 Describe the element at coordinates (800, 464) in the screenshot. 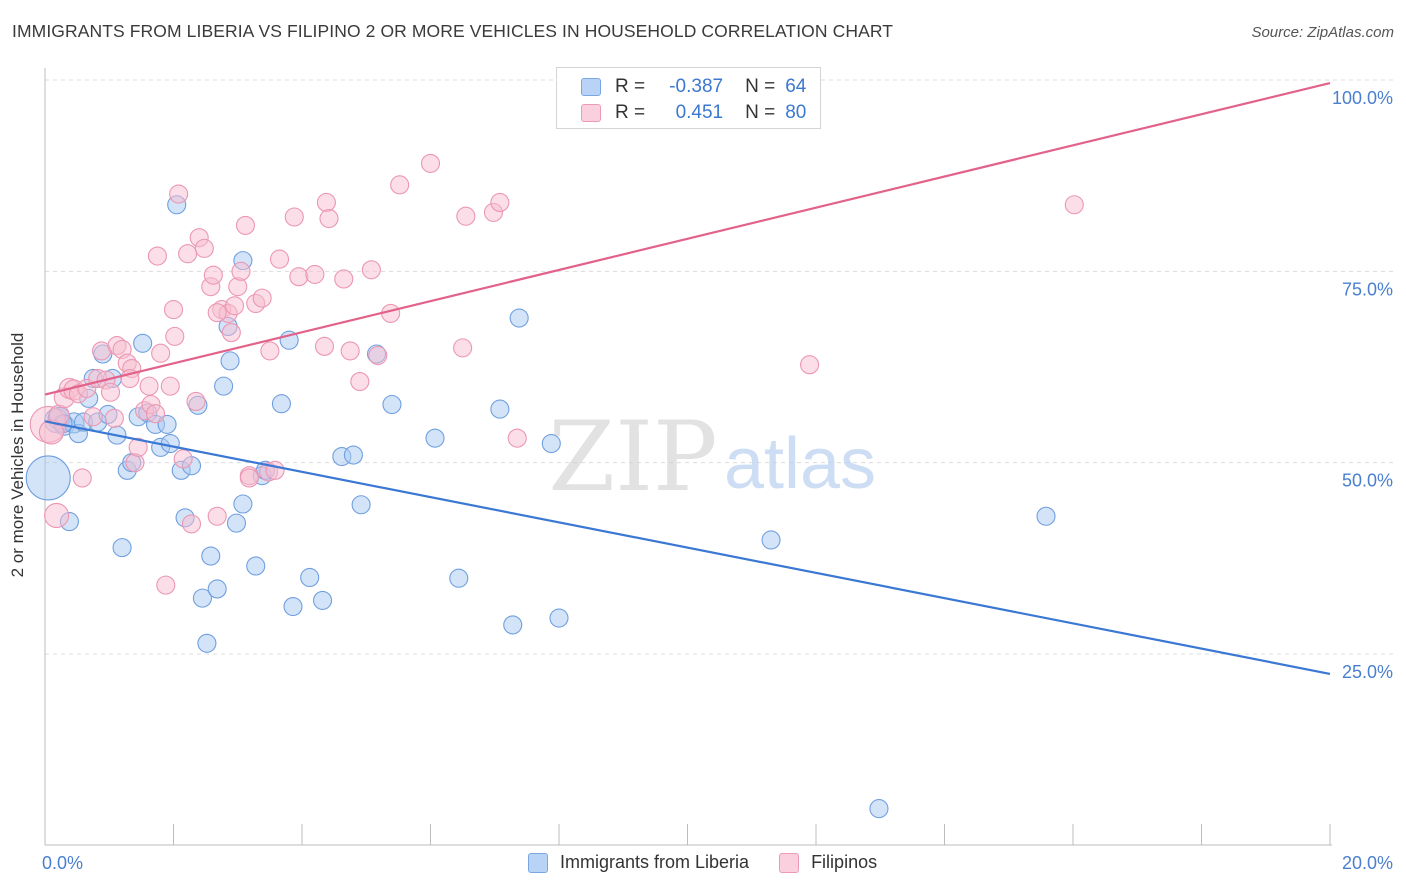

I see `watermark-atlas: atlas` at that location.